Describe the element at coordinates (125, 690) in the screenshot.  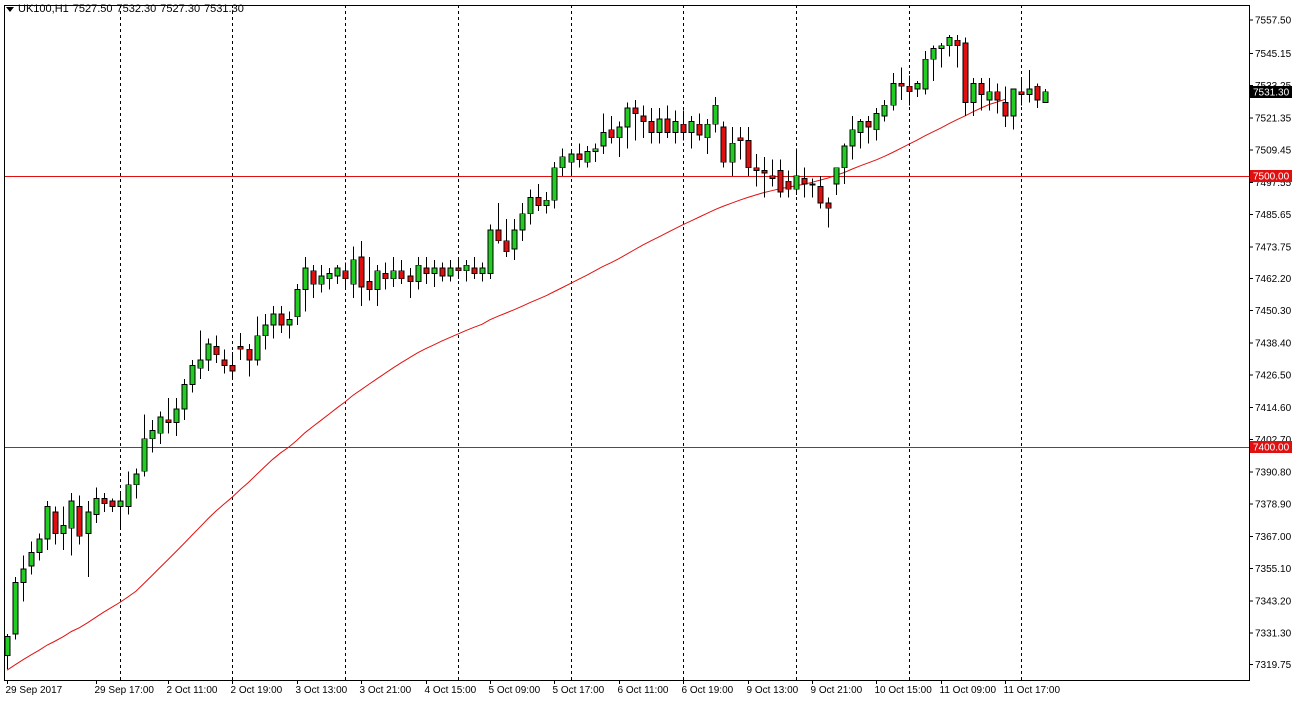
I see `x-tick-label: 29 Sep 17:00` at that location.